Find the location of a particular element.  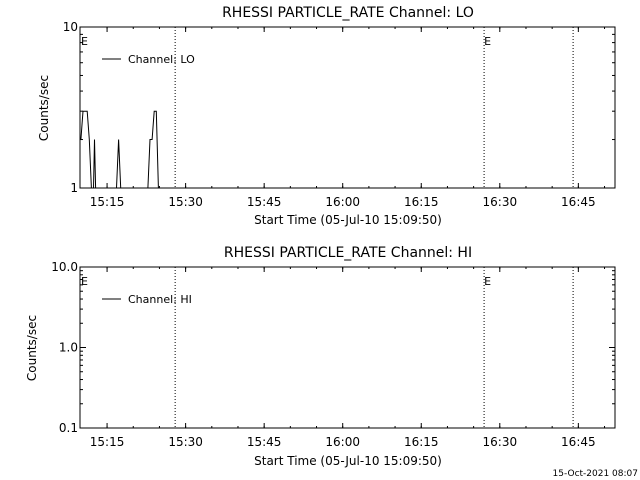

y-tick-label: 10 is located at coordinates (70, 27).